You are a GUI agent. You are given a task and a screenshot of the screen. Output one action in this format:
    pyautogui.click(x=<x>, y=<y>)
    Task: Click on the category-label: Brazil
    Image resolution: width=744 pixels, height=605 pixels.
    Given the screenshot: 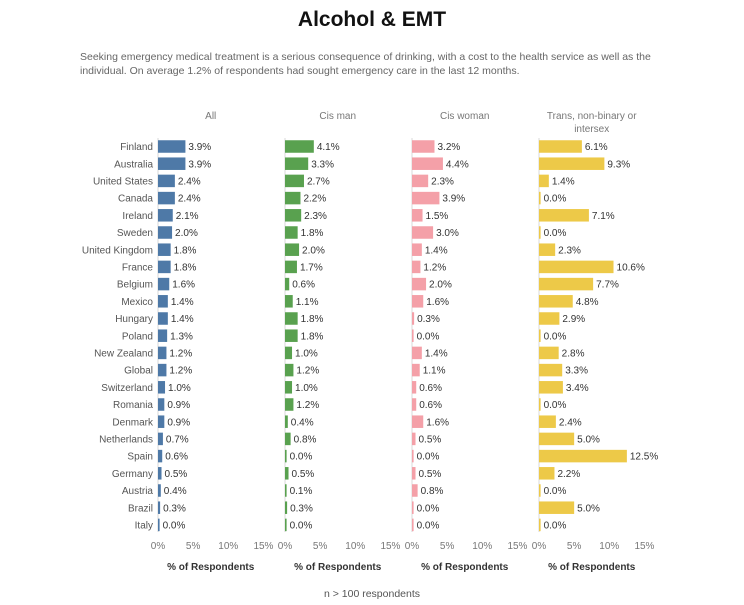 What is the action you would take?
    pyautogui.click(x=140, y=508)
    